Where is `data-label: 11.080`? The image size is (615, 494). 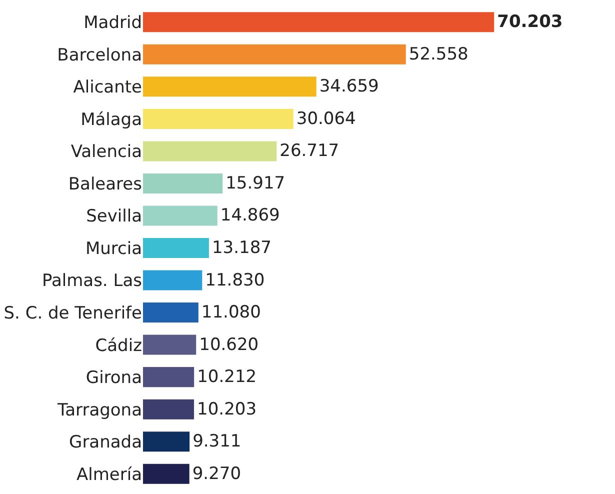
data-label: 11.080 is located at coordinates (231, 312).